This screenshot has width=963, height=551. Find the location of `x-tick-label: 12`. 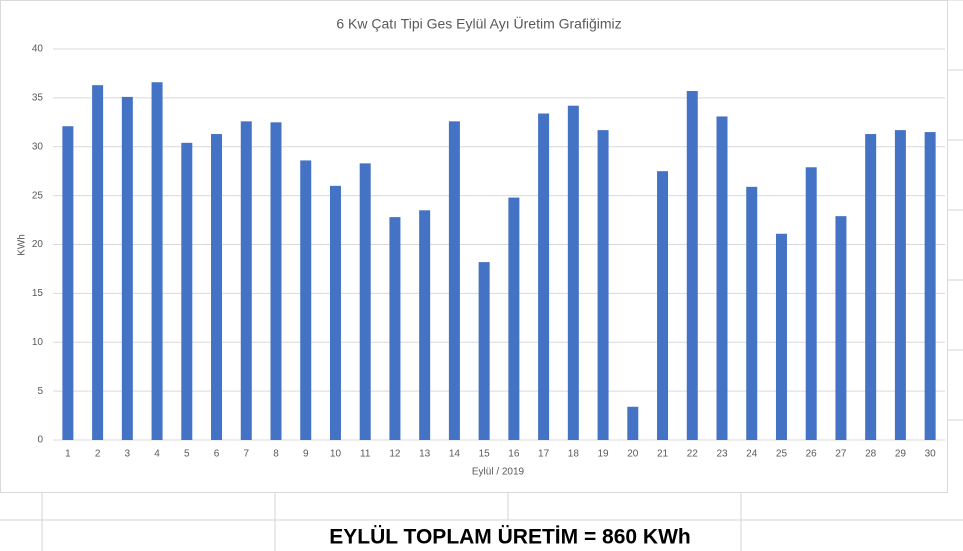

x-tick-label: 12 is located at coordinates (395, 454).